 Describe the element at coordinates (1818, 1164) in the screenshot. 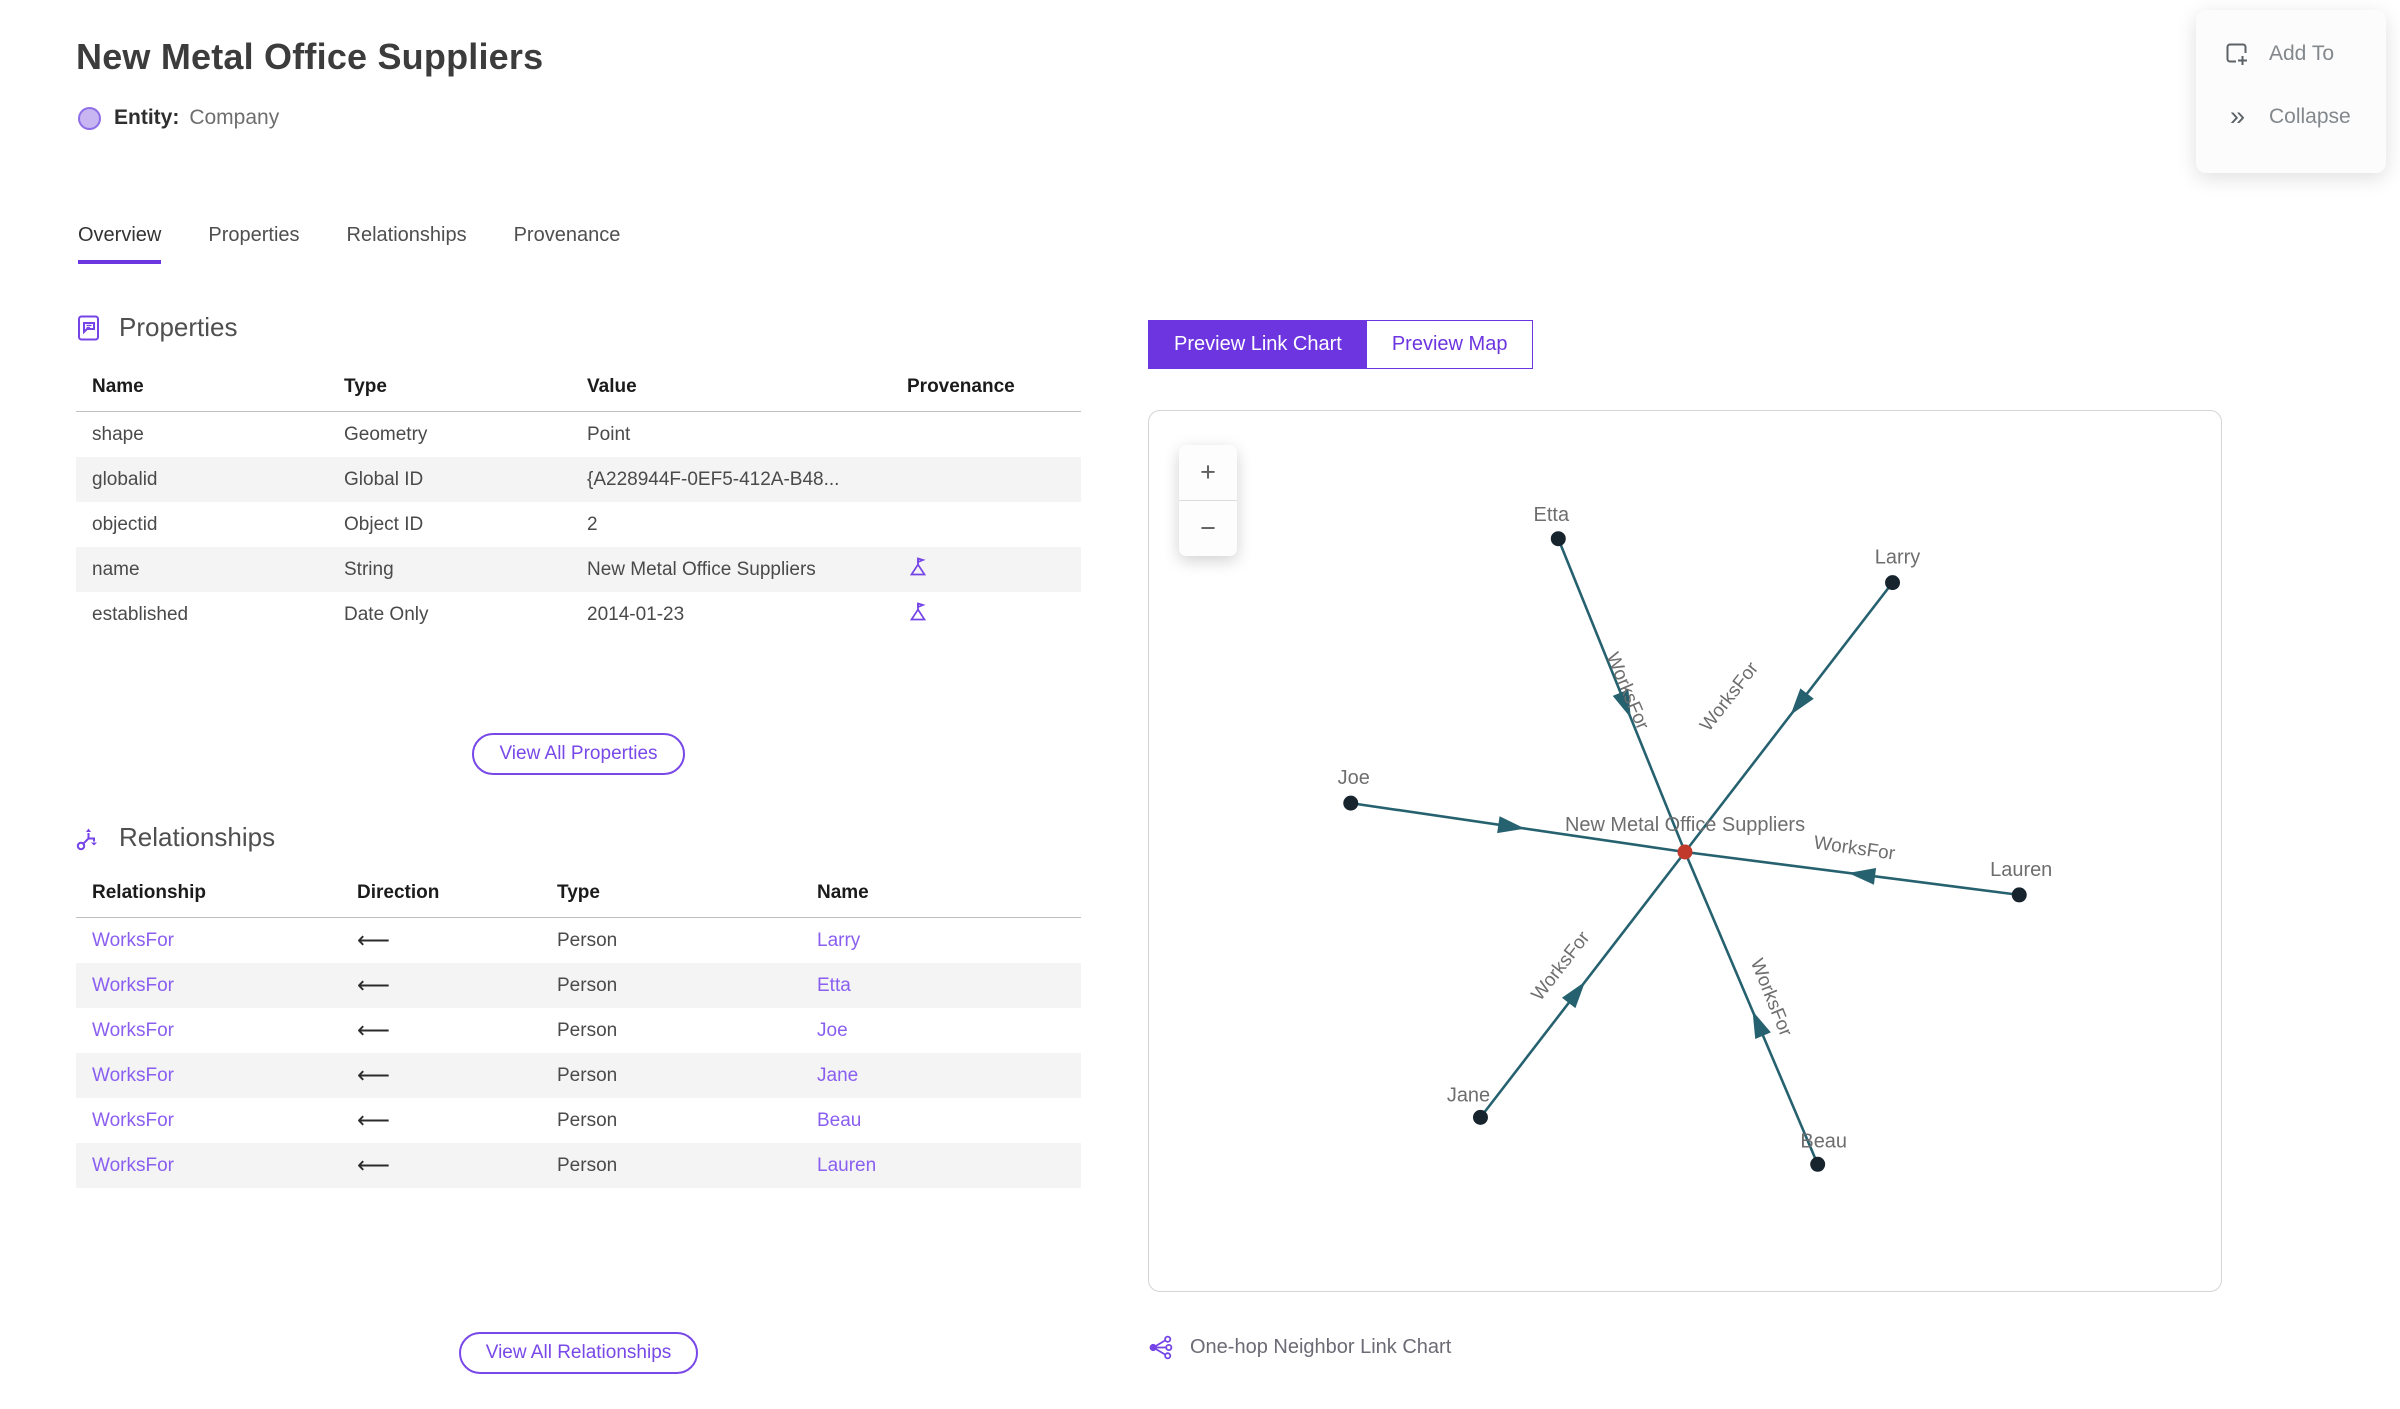

I see `chart-node-beau` at that location.